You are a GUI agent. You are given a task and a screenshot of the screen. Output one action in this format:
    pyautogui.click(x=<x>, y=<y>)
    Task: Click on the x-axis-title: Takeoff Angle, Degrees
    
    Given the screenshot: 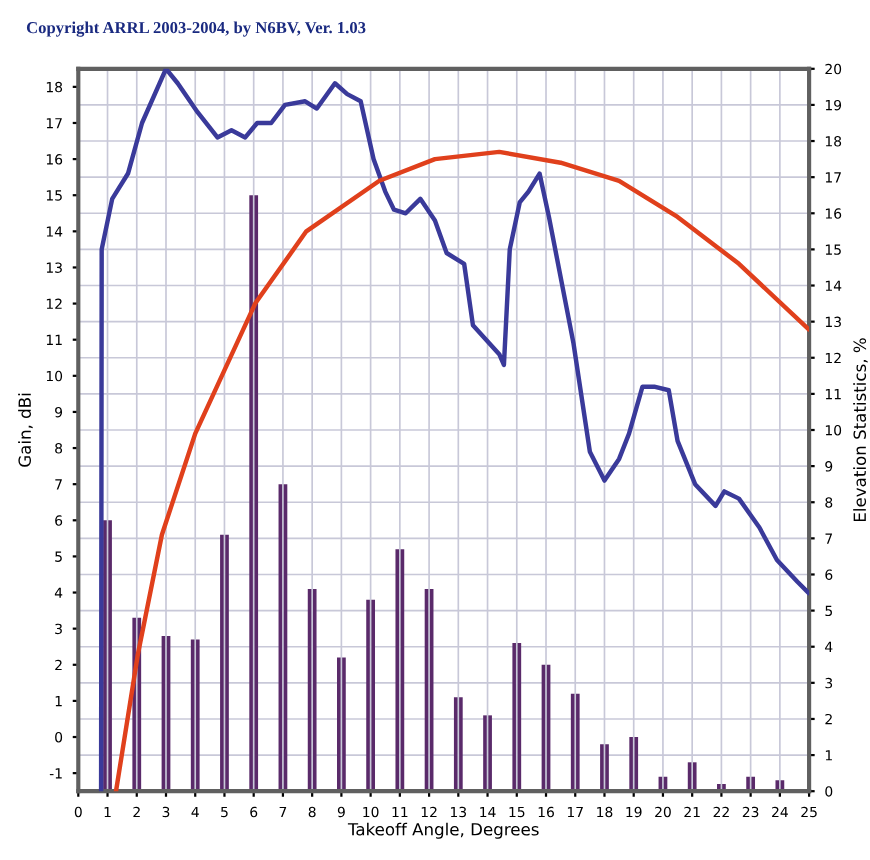 What is the action you would take?
    pyautogui.click(x=443, y=830)
    